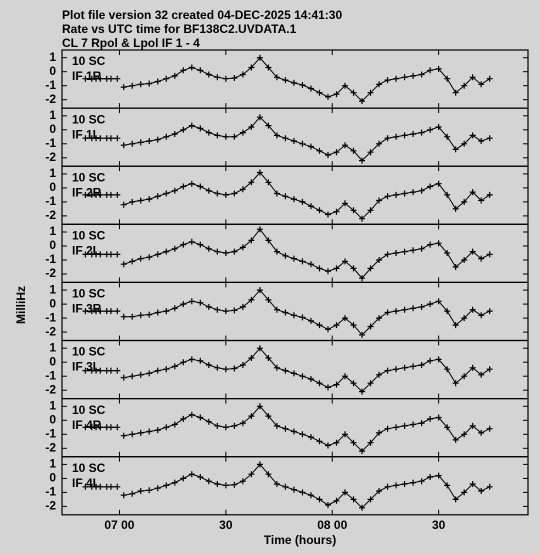  Describe the element at coordinates (52, 187) in the screenshot. I see `y-tick-label: 0` at that location.